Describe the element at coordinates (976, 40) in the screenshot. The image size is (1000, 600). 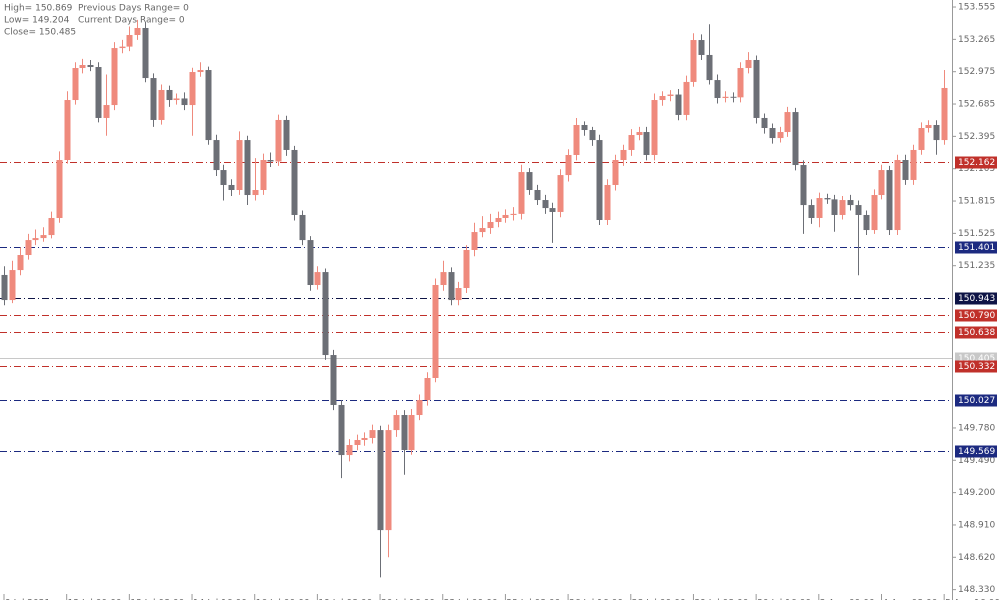
I see `y-tick-label: 153.265` at that location.